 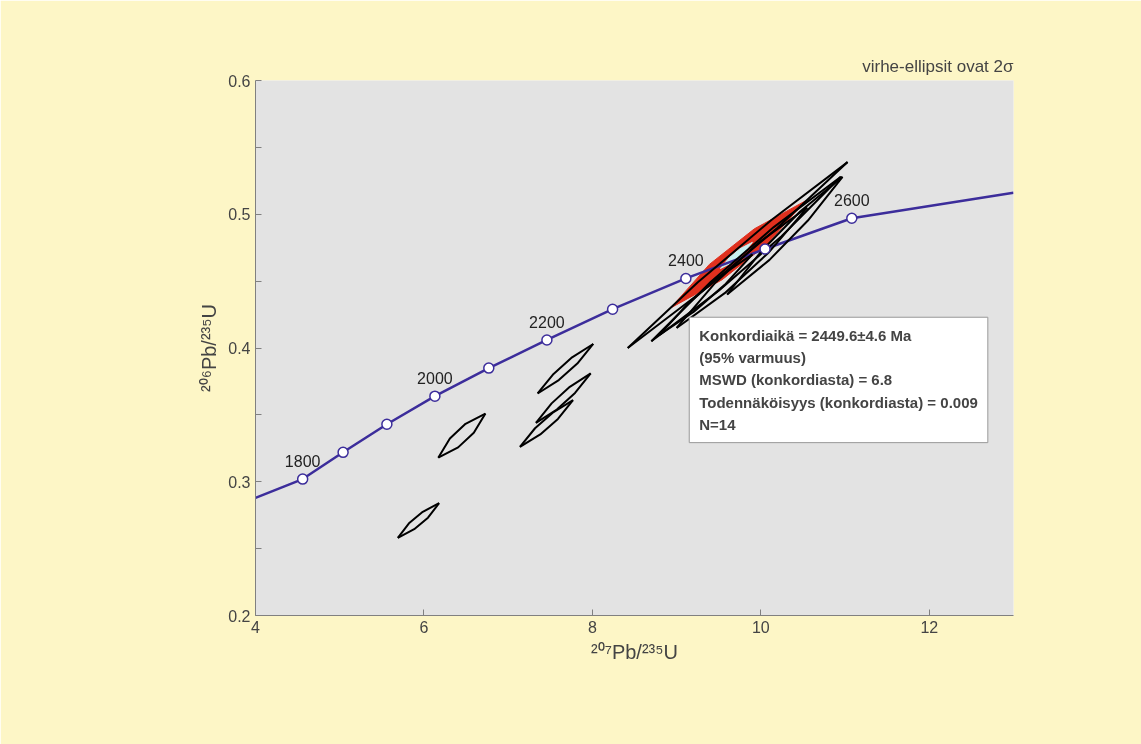 I want to click on x-tick-label: 6, so click(x=424, y=627).